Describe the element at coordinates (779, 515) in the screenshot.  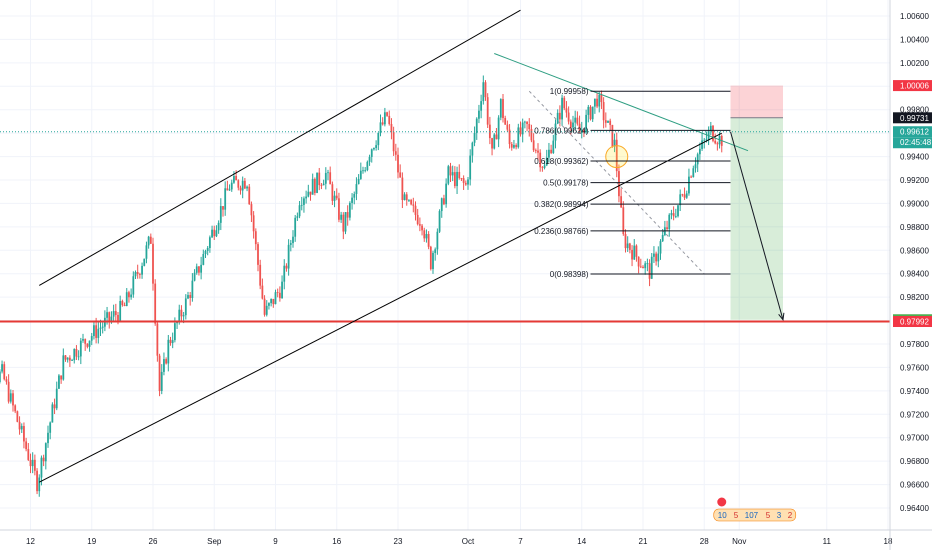
I see `event-badge-text: 3` at that location.